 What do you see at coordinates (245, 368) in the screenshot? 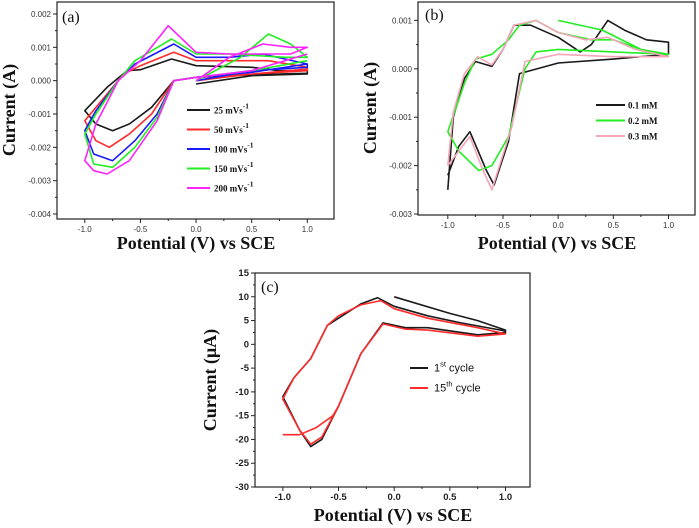
I see `y-tick-label: -5` at bounding box center [245, 368].